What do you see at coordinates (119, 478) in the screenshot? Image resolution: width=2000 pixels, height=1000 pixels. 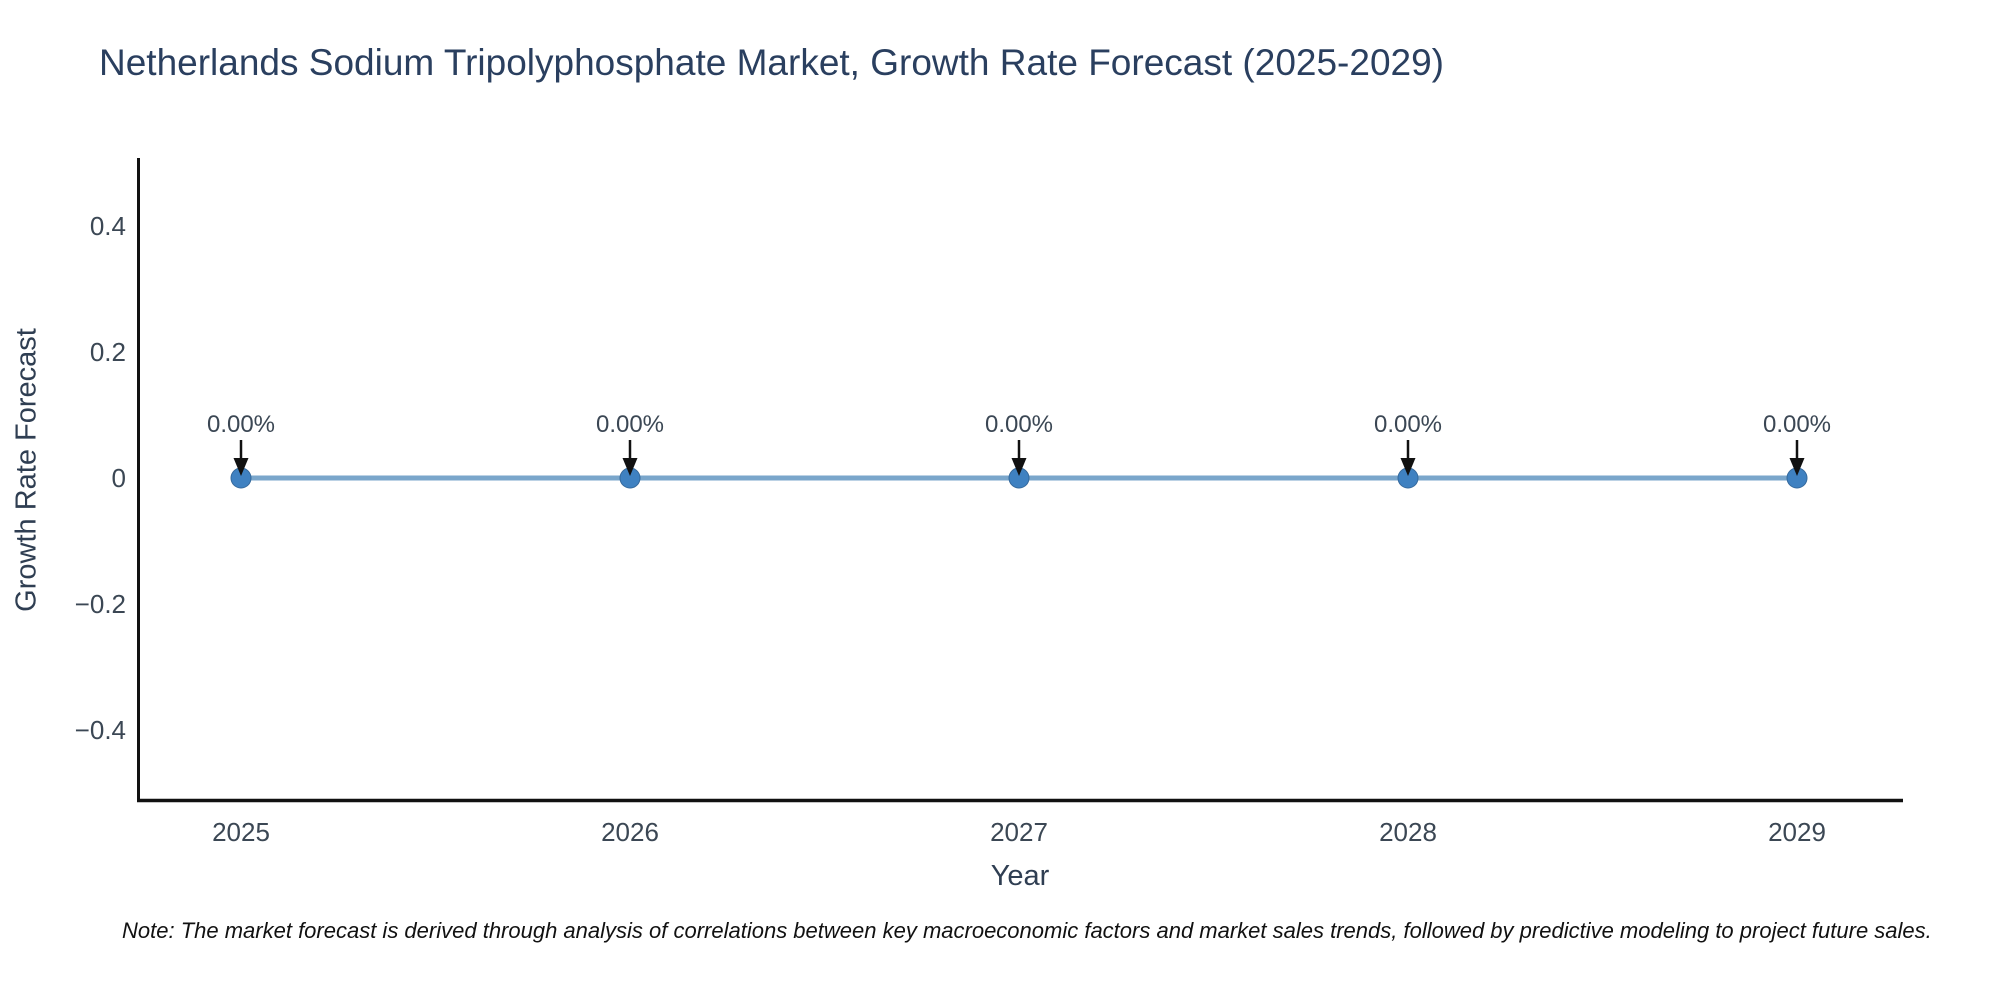 I see `y-tick-label: 0` at bounding box center [119, 478].